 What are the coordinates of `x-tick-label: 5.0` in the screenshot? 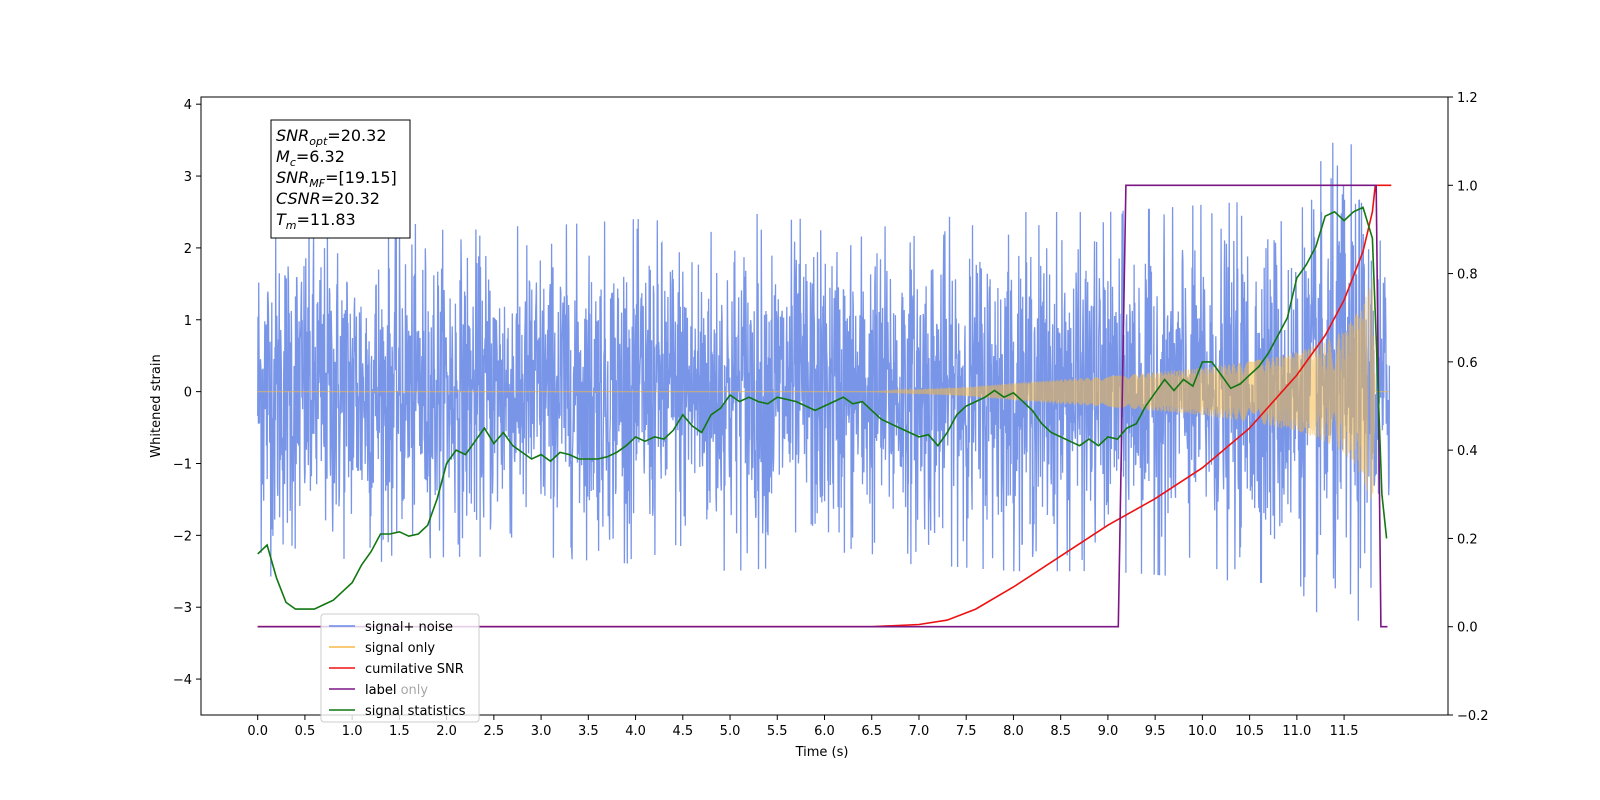 It's located at (730, 731).